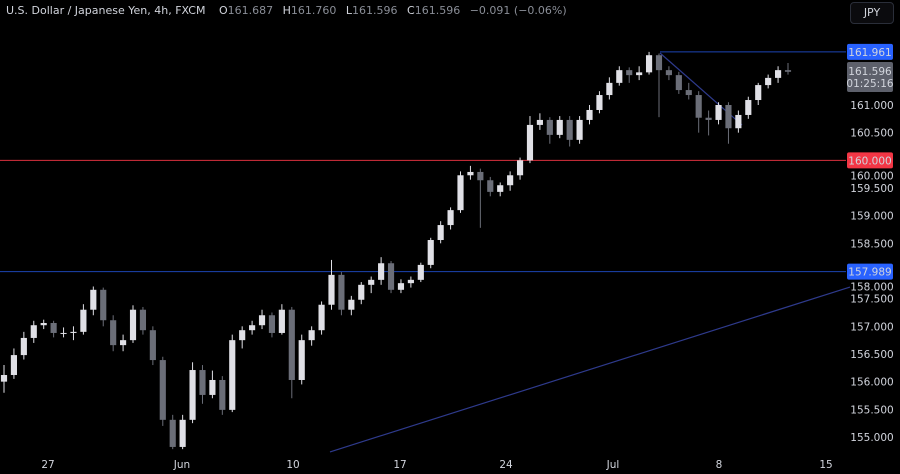  What do you see at coordinates (613, 465) in the screenshot?
I see `x-tick-label: Jul` at bounding box center [613, 465].